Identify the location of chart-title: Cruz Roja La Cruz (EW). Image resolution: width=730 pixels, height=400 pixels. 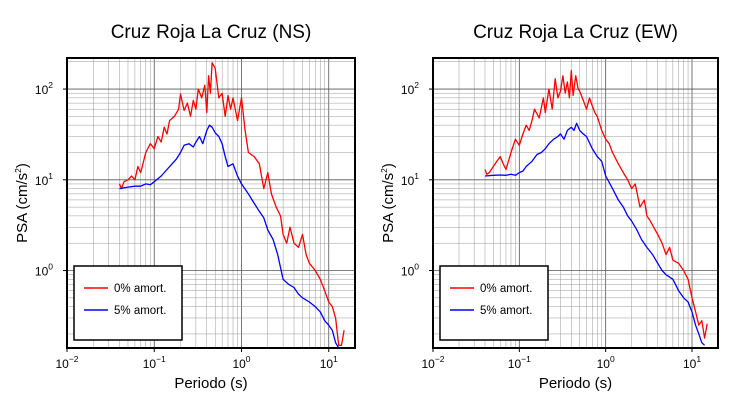
(575, 32).